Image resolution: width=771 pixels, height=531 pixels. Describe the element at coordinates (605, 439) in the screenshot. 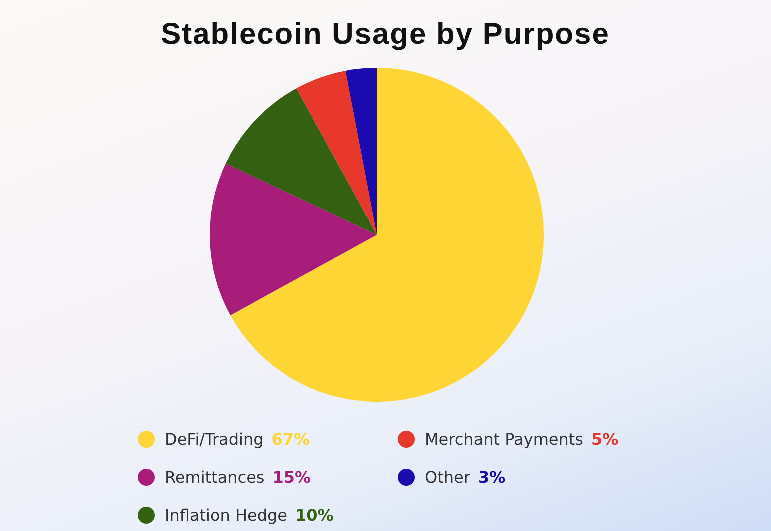

I see `data-label: 5%` at that location.